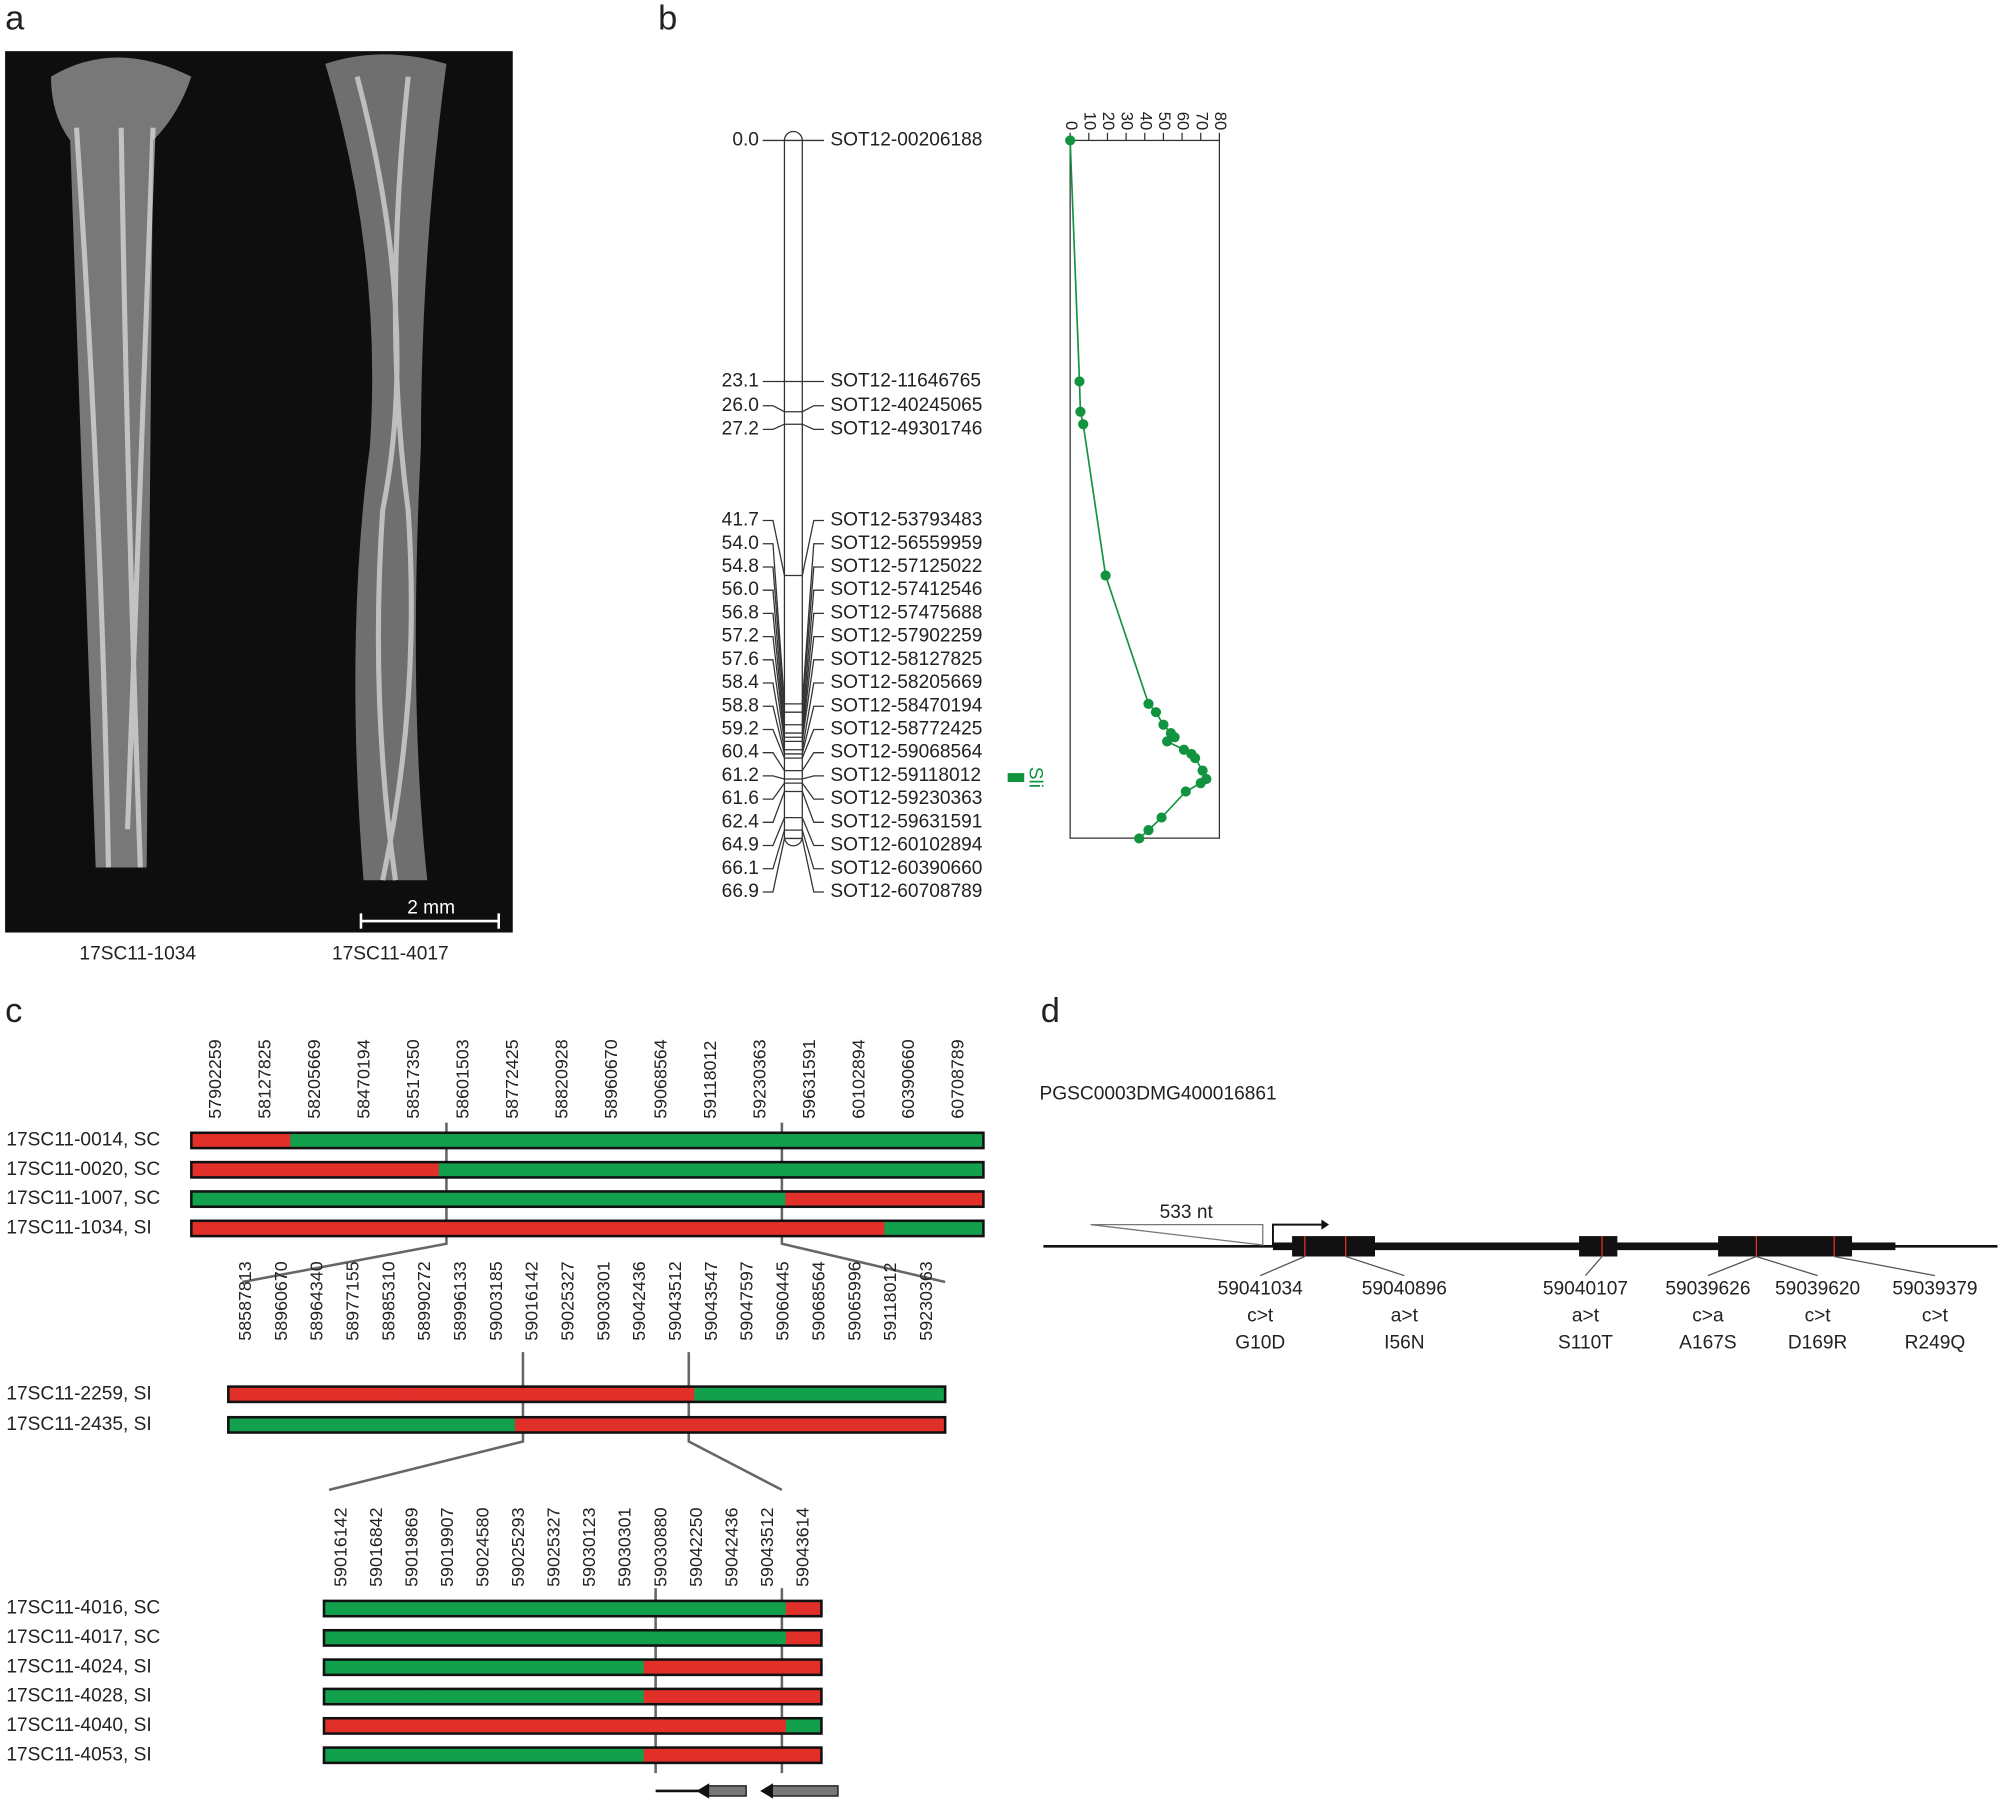  I want to click on row-label: 17SC11-4024, SI, so click(78, 1666).